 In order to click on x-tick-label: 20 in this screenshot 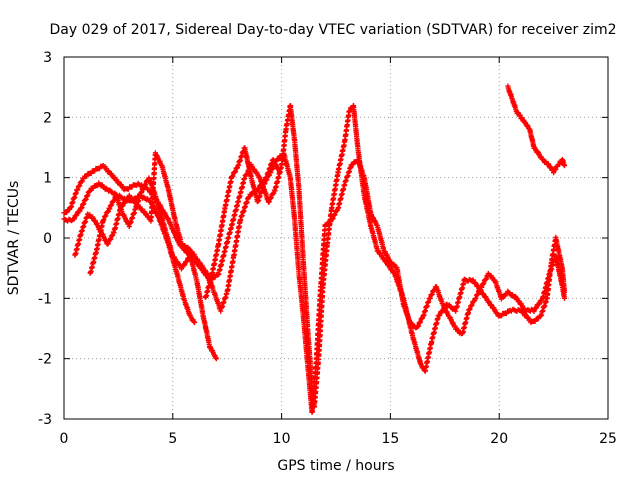, I will do `click(499, 439)`.